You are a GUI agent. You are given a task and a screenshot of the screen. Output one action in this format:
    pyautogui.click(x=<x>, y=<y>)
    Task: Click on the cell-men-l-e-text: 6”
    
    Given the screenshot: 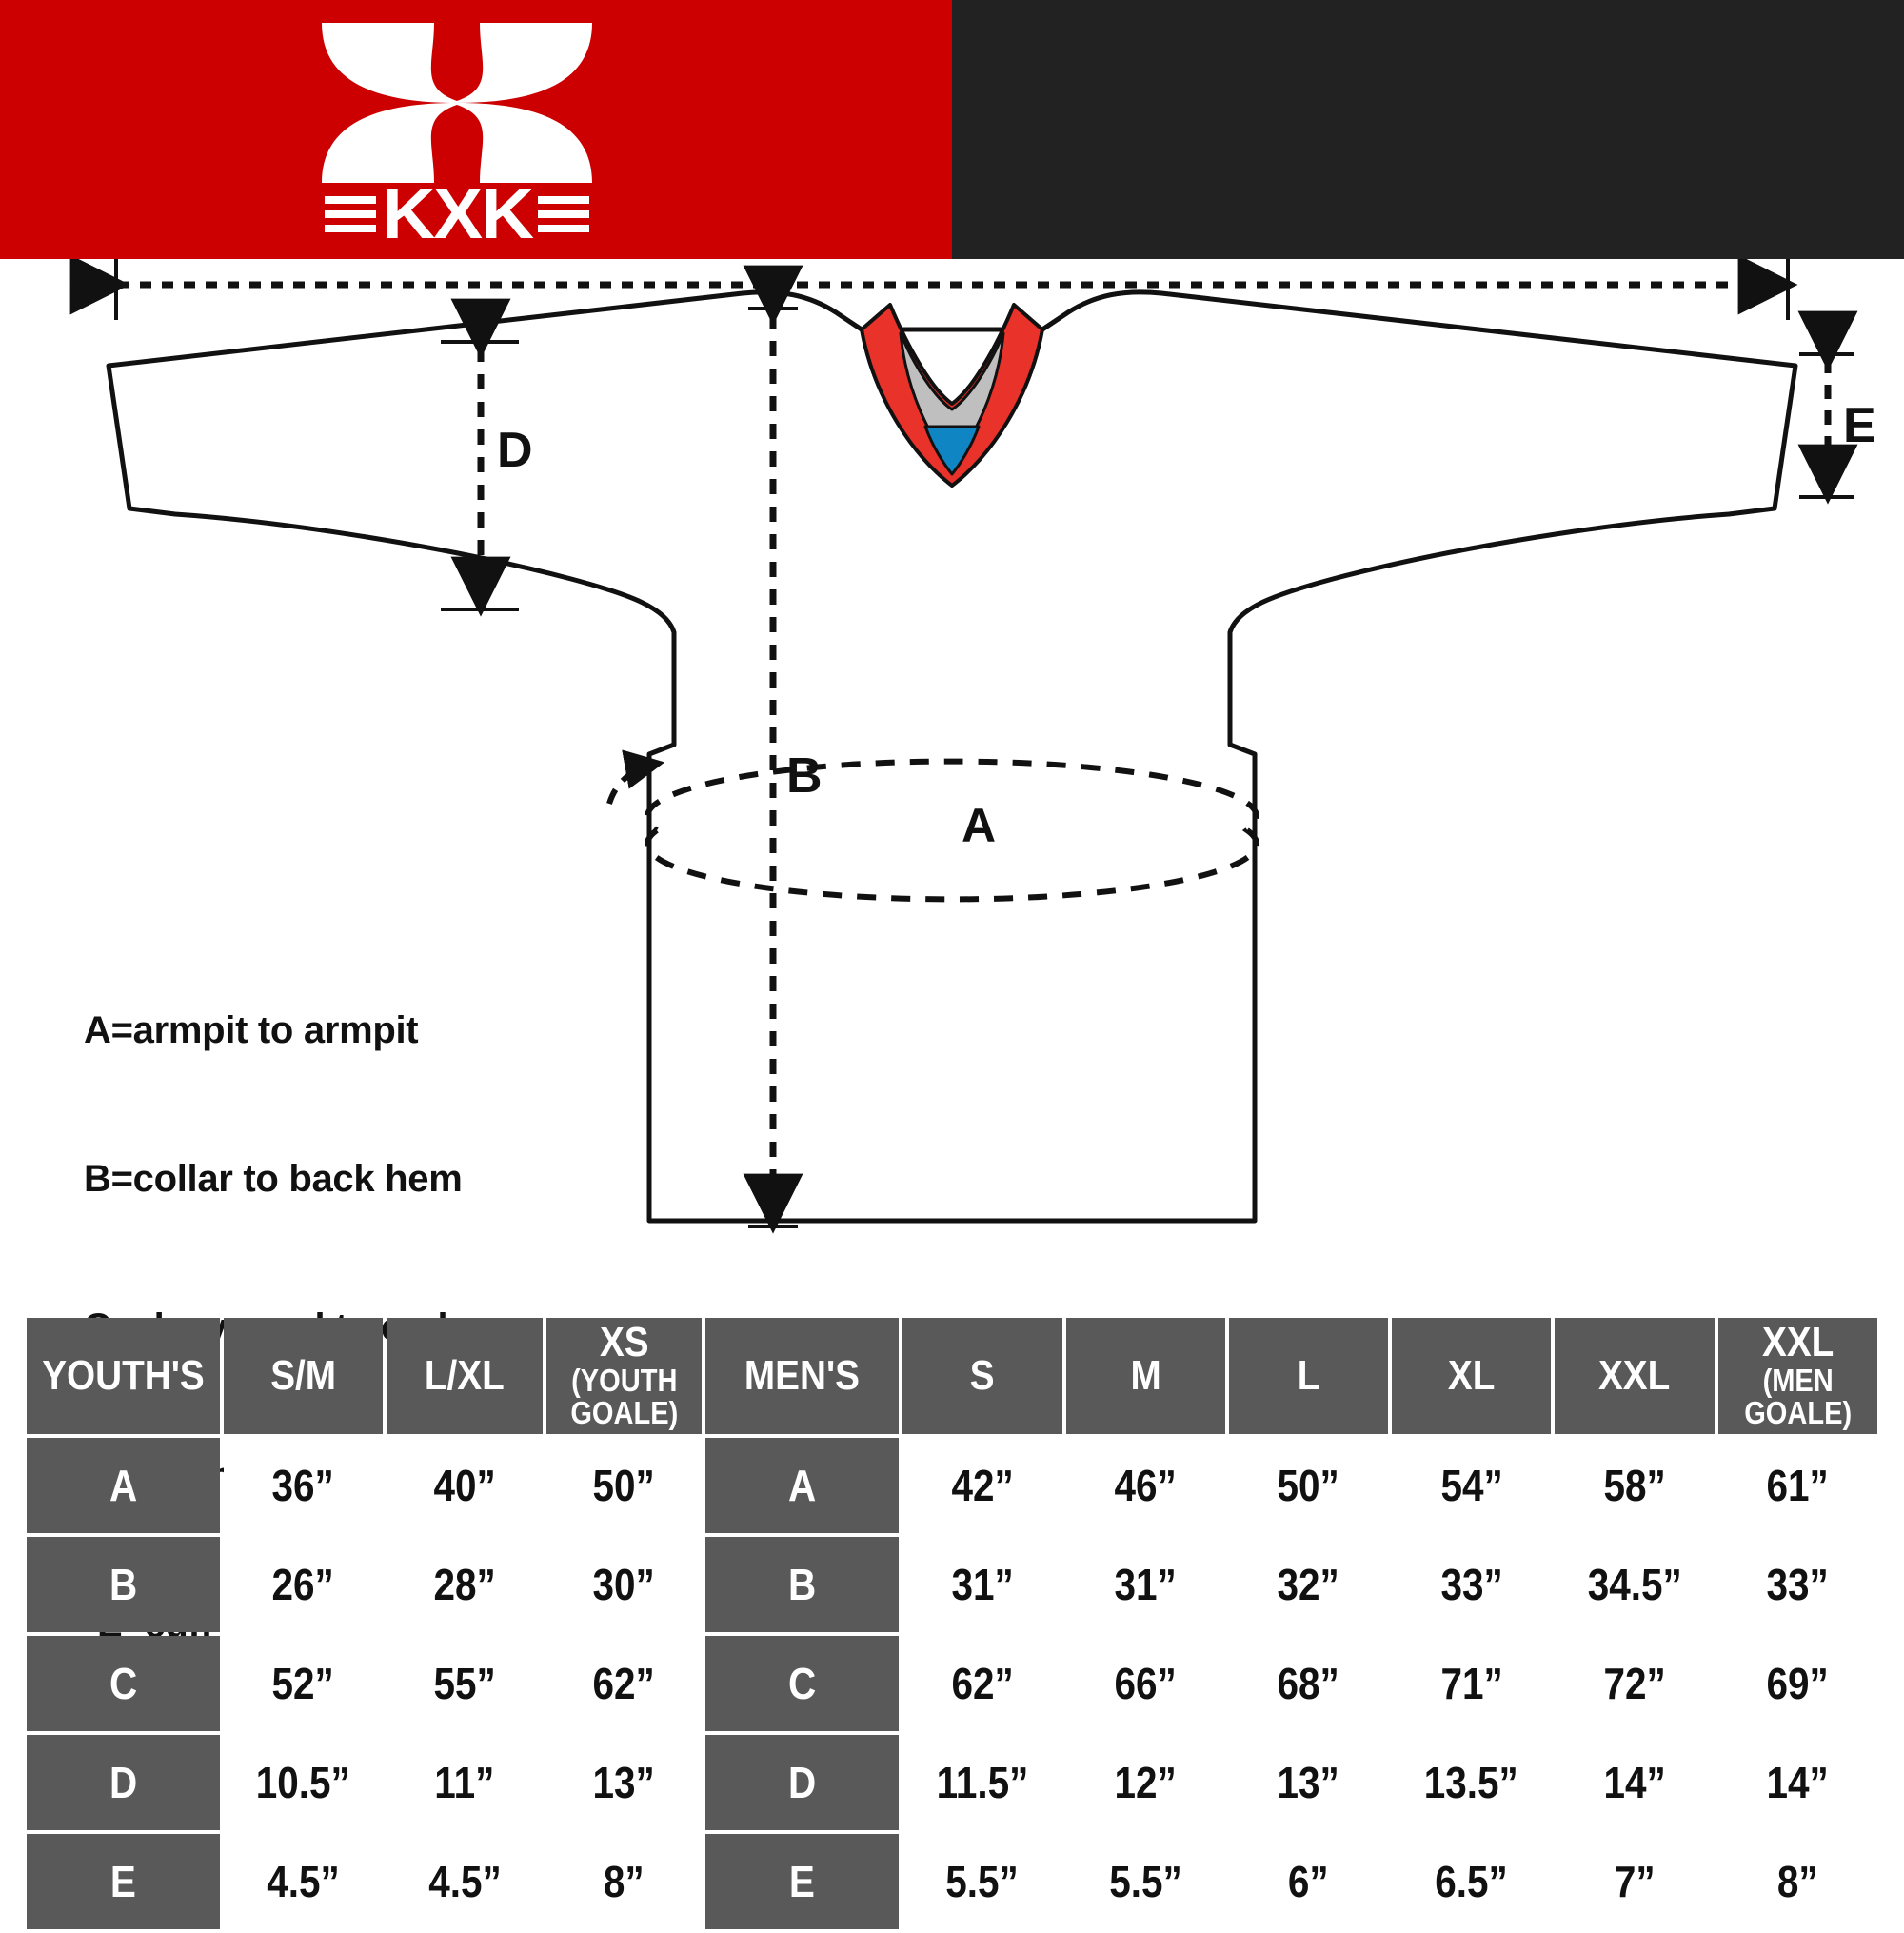 What is the action you would take?
    pyautogui.click(x=1308, y=1881)
    